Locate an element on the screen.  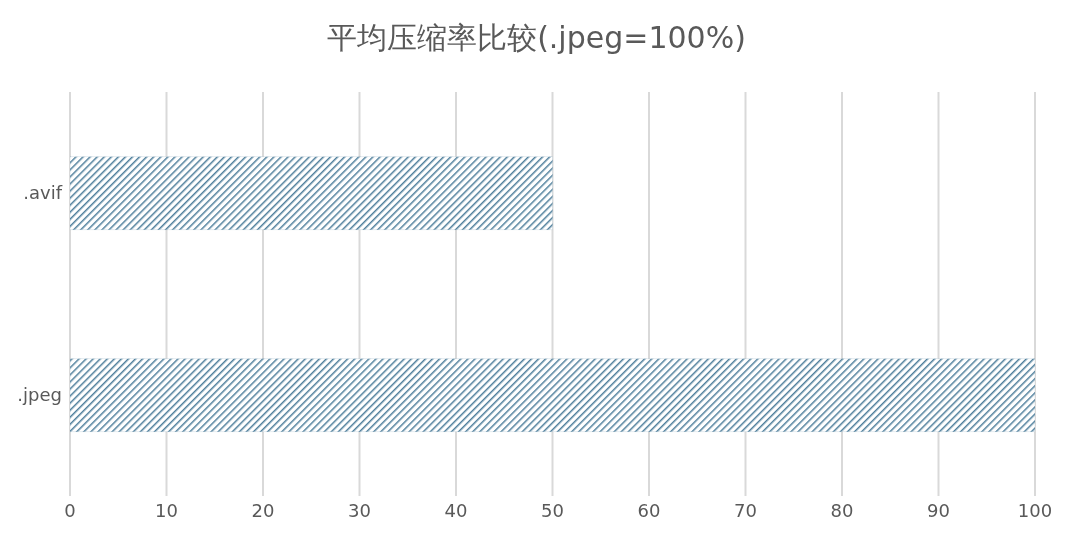
y-tick-label: .jpeg is located at coordinates (39, 395).